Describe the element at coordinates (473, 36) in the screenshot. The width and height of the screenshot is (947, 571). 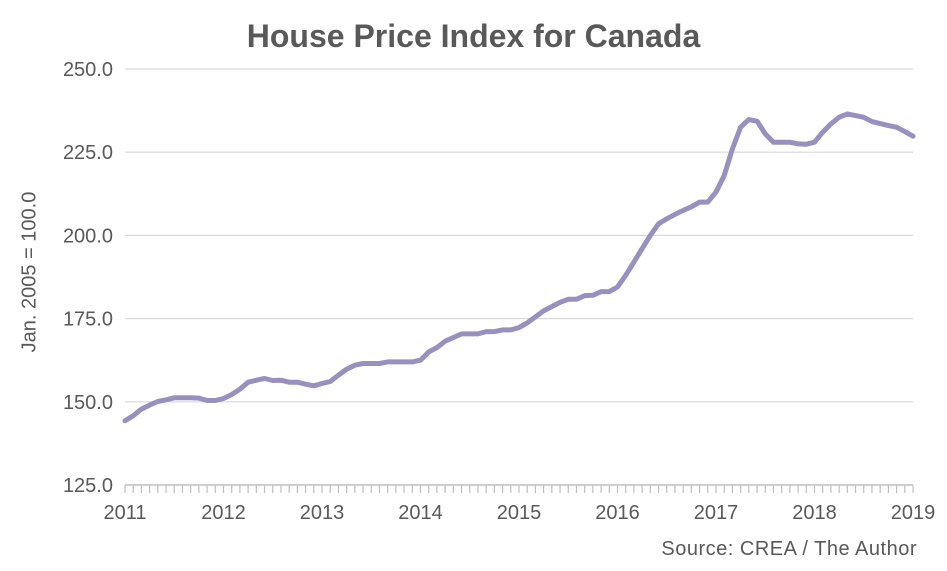
I see `chart-title: House Price Index for Canada` at that location.